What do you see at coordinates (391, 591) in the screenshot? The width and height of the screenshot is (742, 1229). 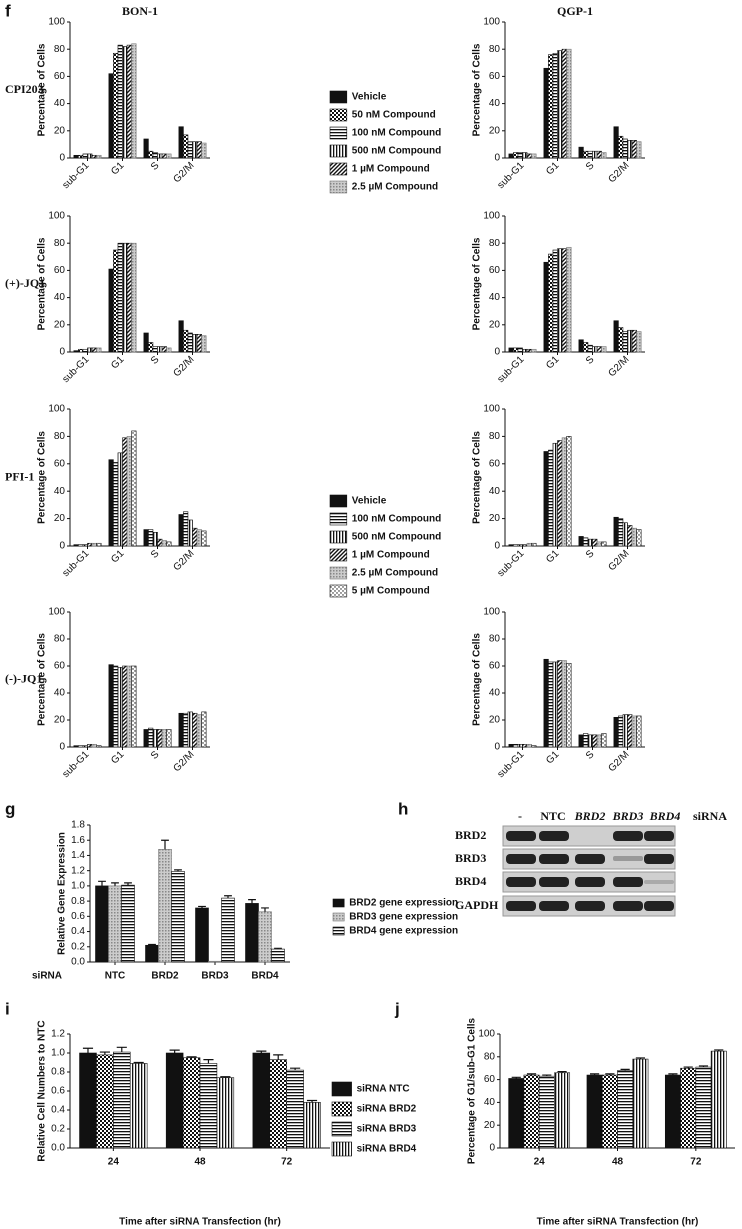 I see `legend-label: 5 µM Compound` at bounding box center [391, 591].